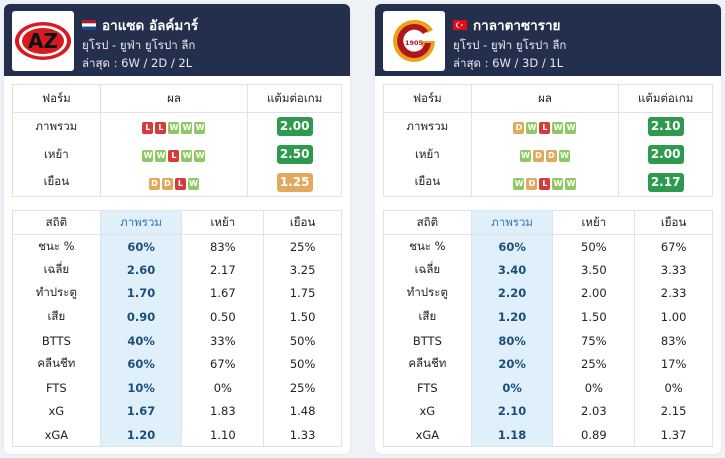  I want to click on stat-row: เฉลี่ย 3.40 3.50 3.33, so click(548, 270).